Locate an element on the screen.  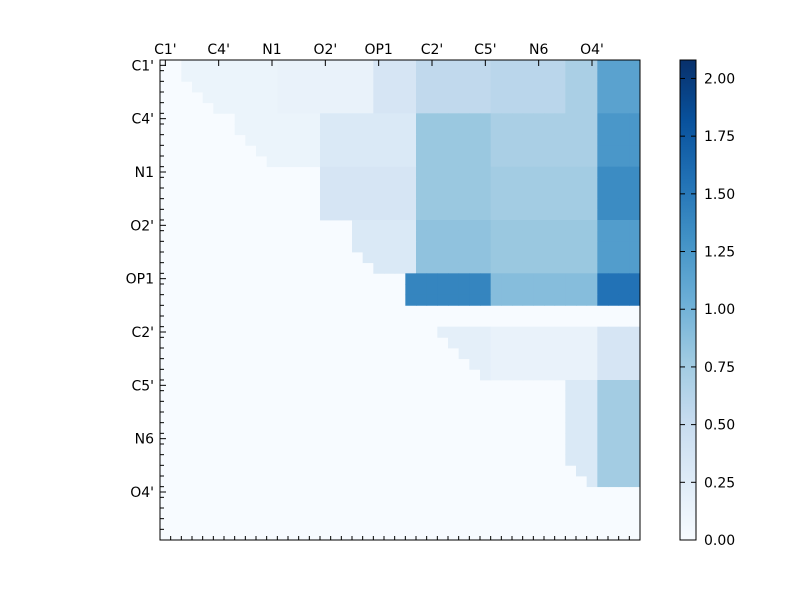
y-tick-label: O2' is located at coordinates (142, 226).